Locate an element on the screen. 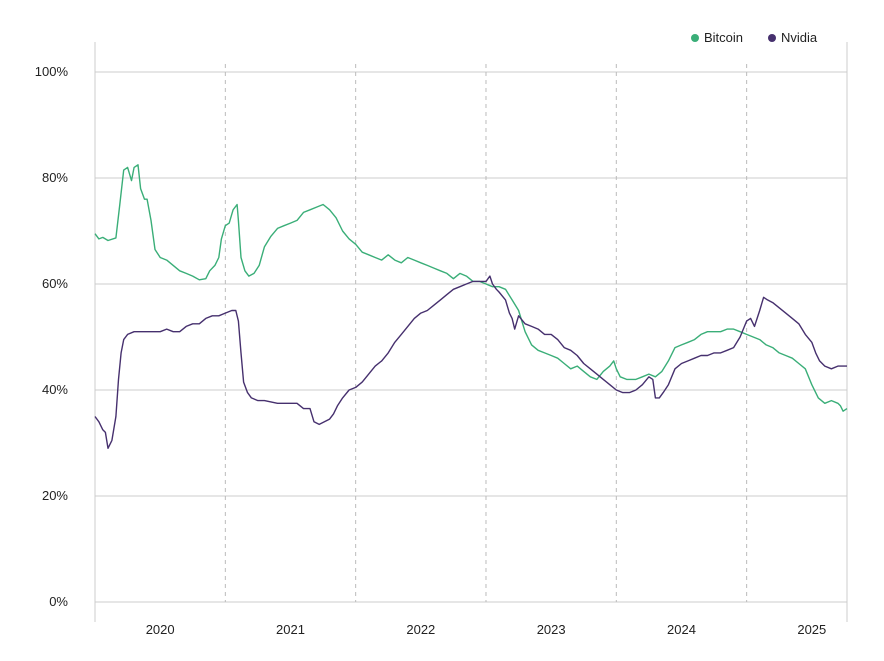 This screenshot has width=884, height=661. x-tick-label: 2025 is located at coordinates (811, 629).